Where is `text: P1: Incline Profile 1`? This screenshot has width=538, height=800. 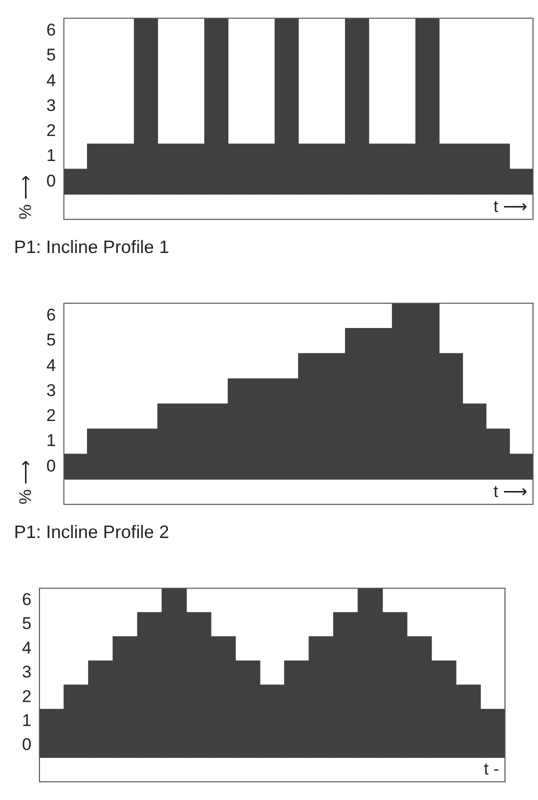 text: P1: Incline Profile 1 is located at coordinates (92, 247).